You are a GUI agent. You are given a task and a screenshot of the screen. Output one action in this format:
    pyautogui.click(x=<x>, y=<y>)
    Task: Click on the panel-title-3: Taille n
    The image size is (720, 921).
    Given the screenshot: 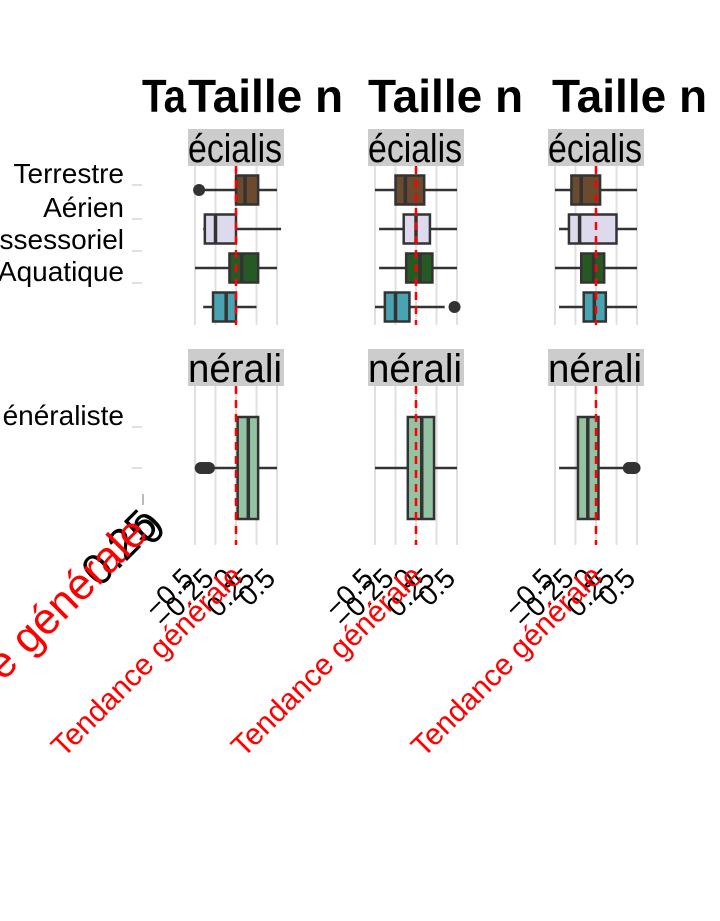 What is the action you would take?
    pyautogui.click(x=629, y=96)
    